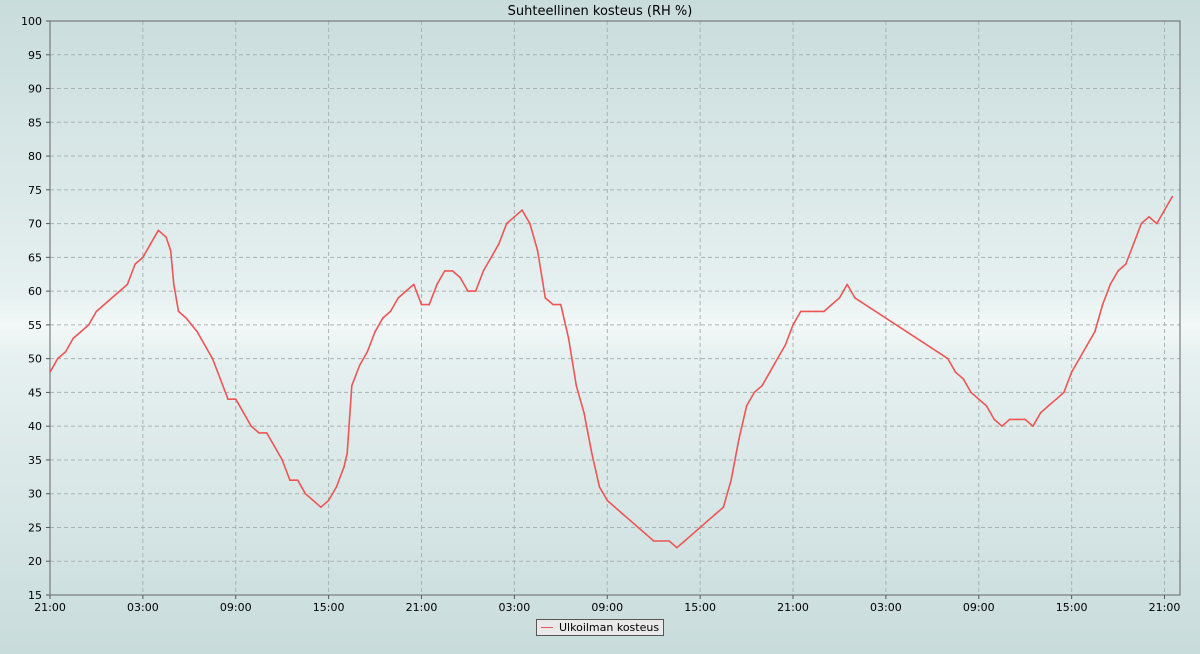  Describe the element at coordinates (607, 607) in the screenshot. I see `x-tick-label: 09:00` at that location.